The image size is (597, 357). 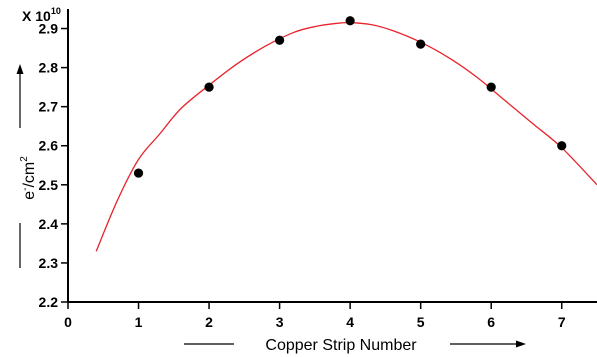 I want to click on y-tick-label: 2.8, so click(x=49, y=68).